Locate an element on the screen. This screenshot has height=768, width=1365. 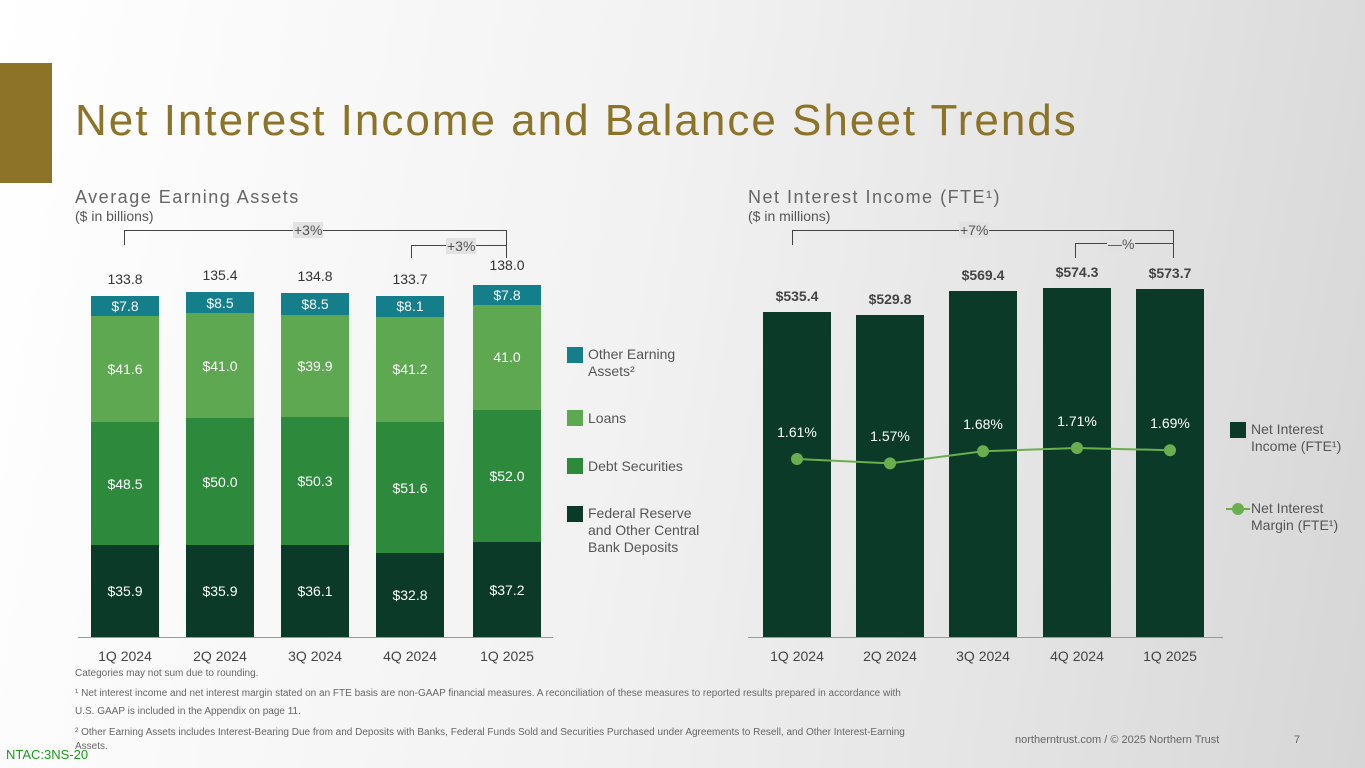
legend-nii: Net Interest Income (FTE¹) is located at coordinates (1296, 437).